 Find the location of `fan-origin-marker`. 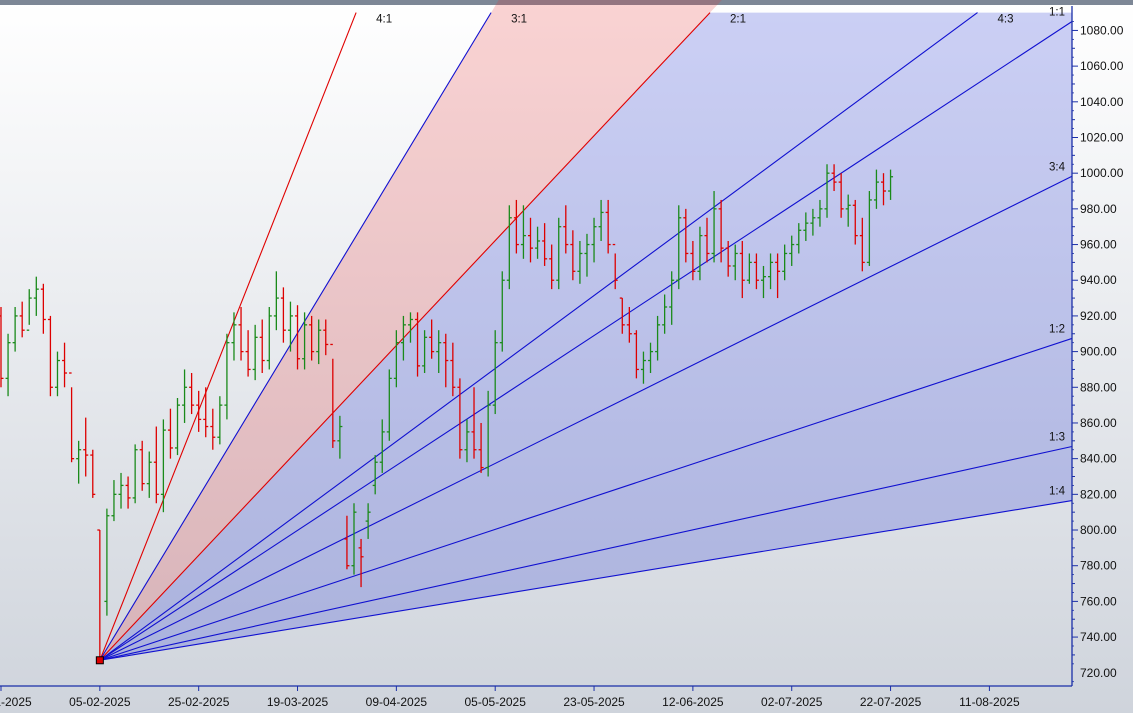

fan-origin-marker is located at coordinates (99, 660).